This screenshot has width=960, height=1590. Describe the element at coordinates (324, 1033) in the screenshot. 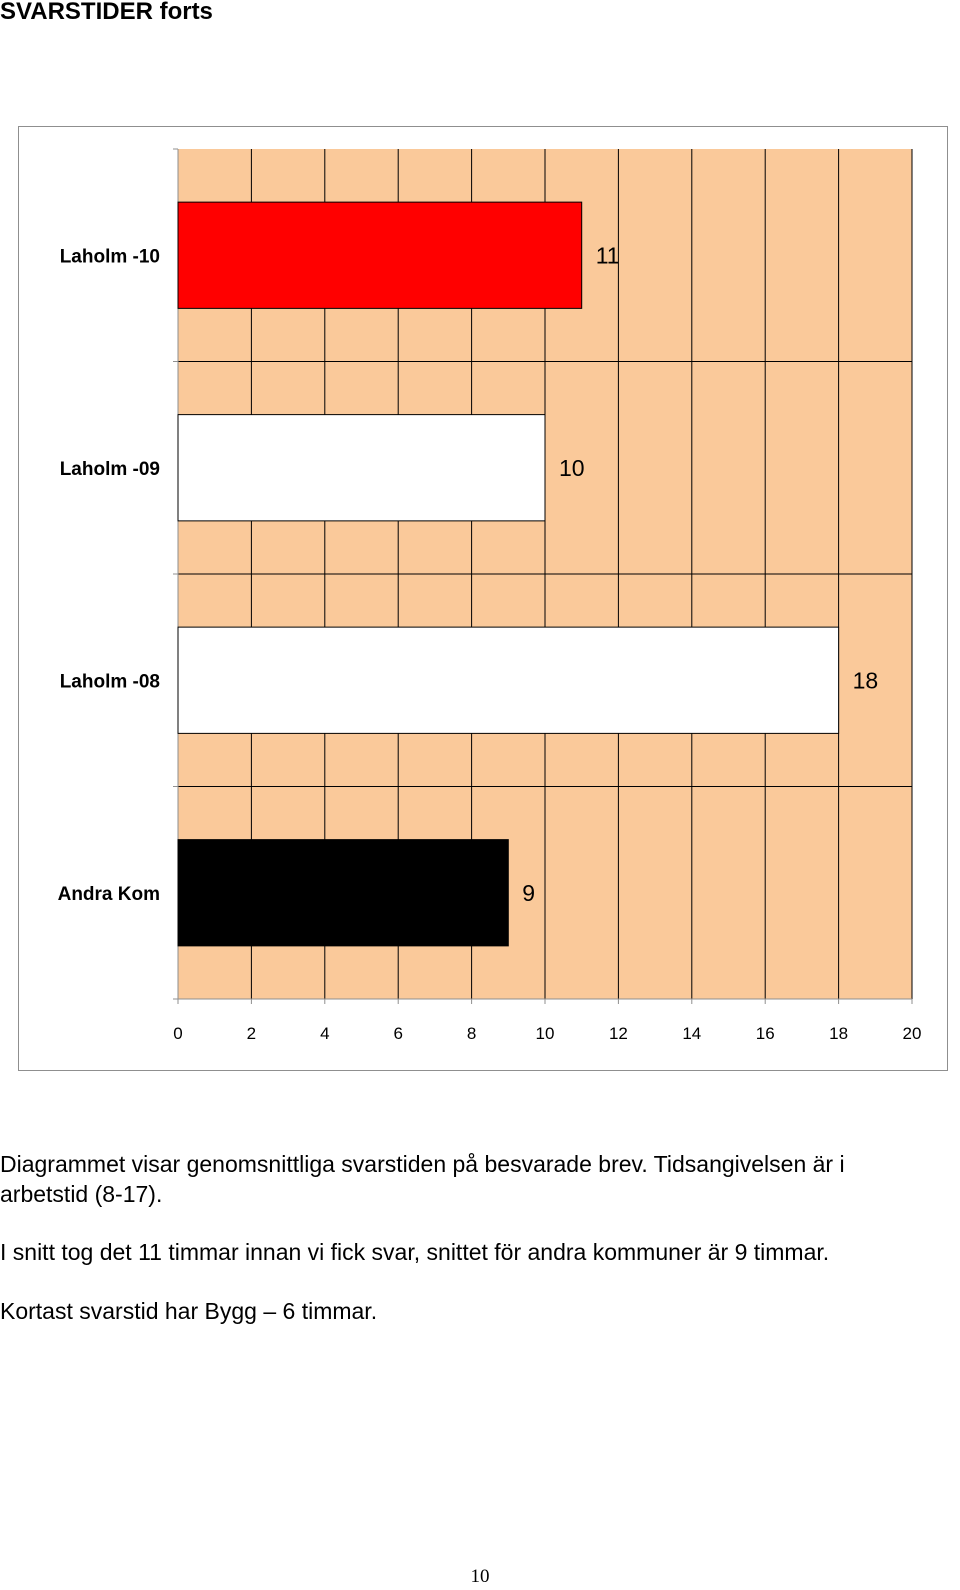

I see `x-tick-label: 4` at that location.